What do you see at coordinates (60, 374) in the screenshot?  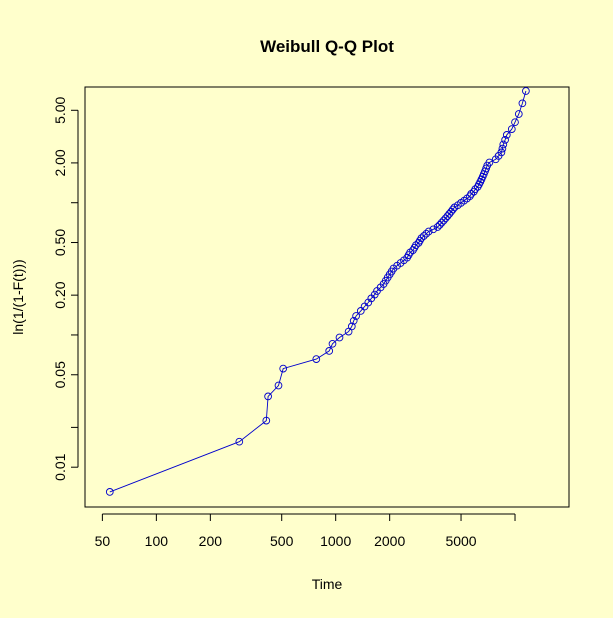 I see `y-tick-label: 0.05` at bounding box center [60, 374].